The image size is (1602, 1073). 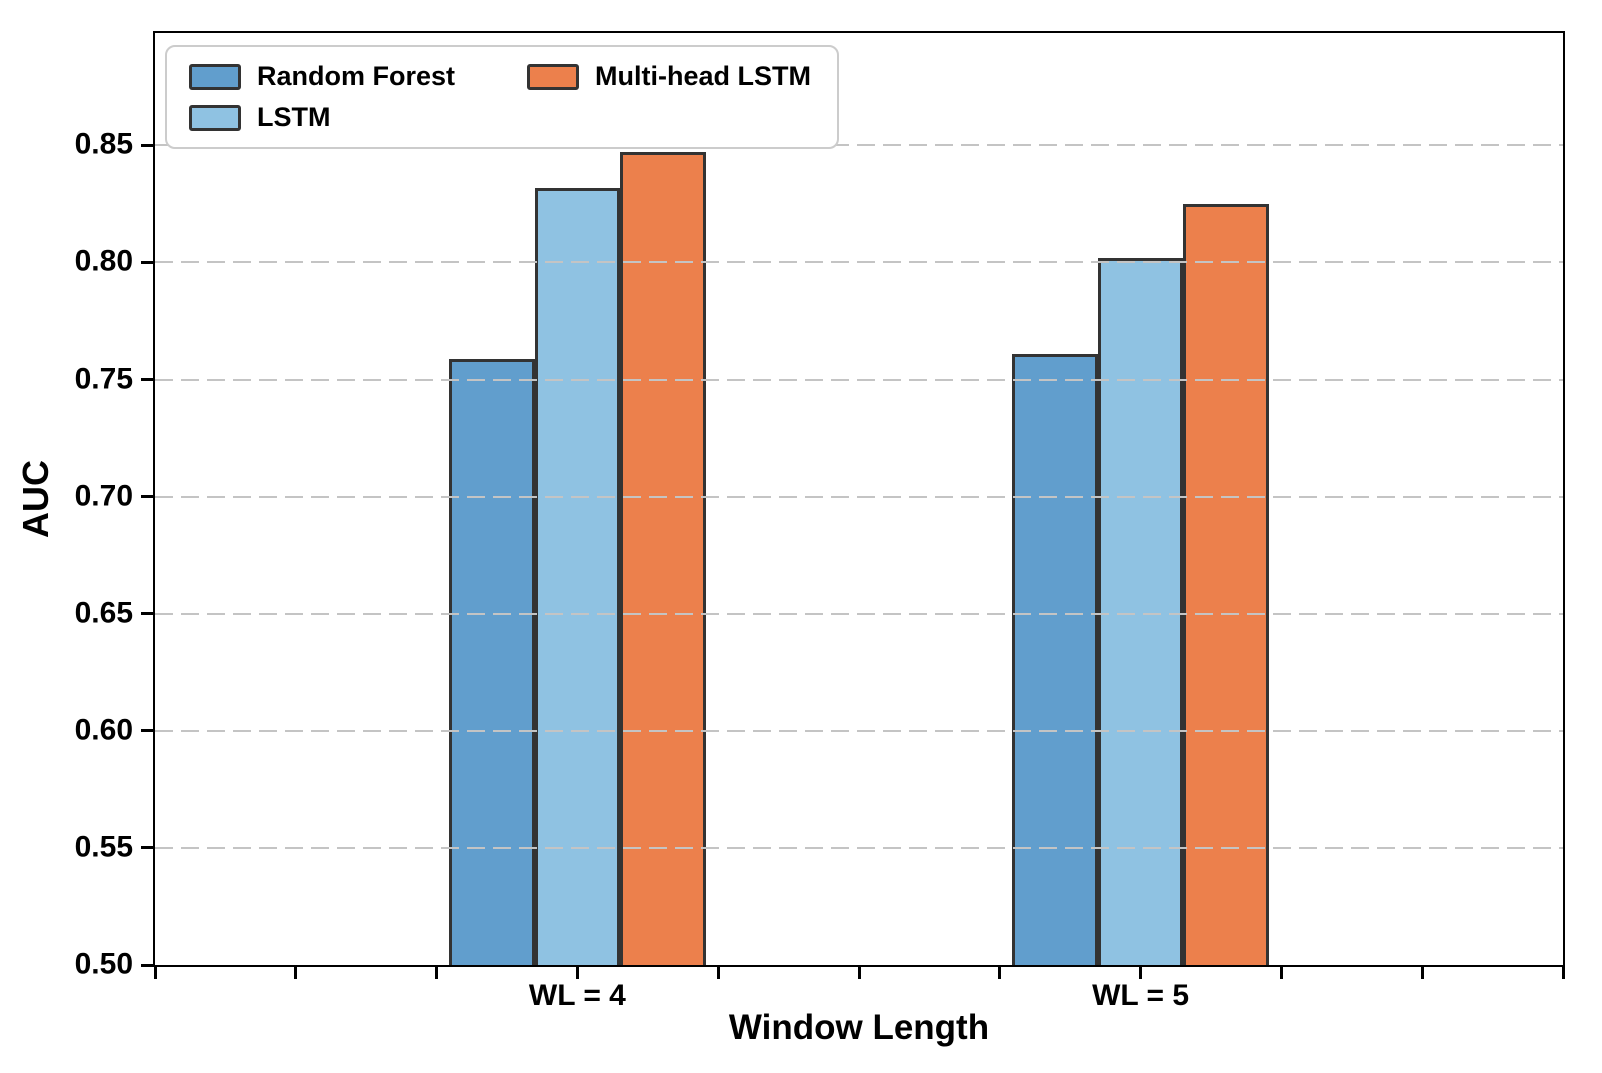 What do you see at coordinates (103, 730) in the screenshot?
I see `y-tick-label: 0.60` at bounding box center [103, 730].